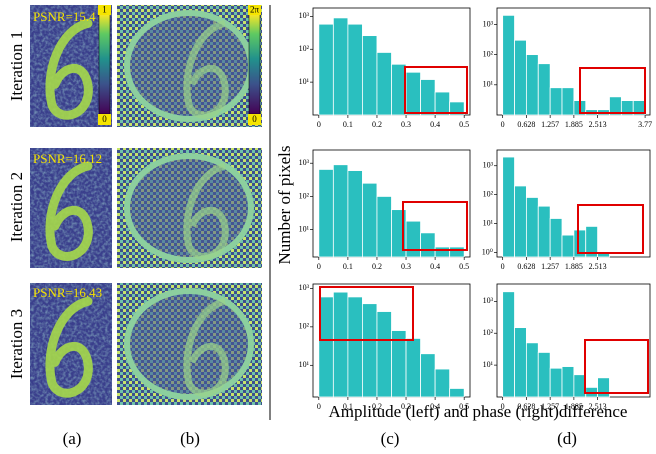 The image size is (656, 454). I want to click on psnr: PSNR=16.43, so click(67, 292).